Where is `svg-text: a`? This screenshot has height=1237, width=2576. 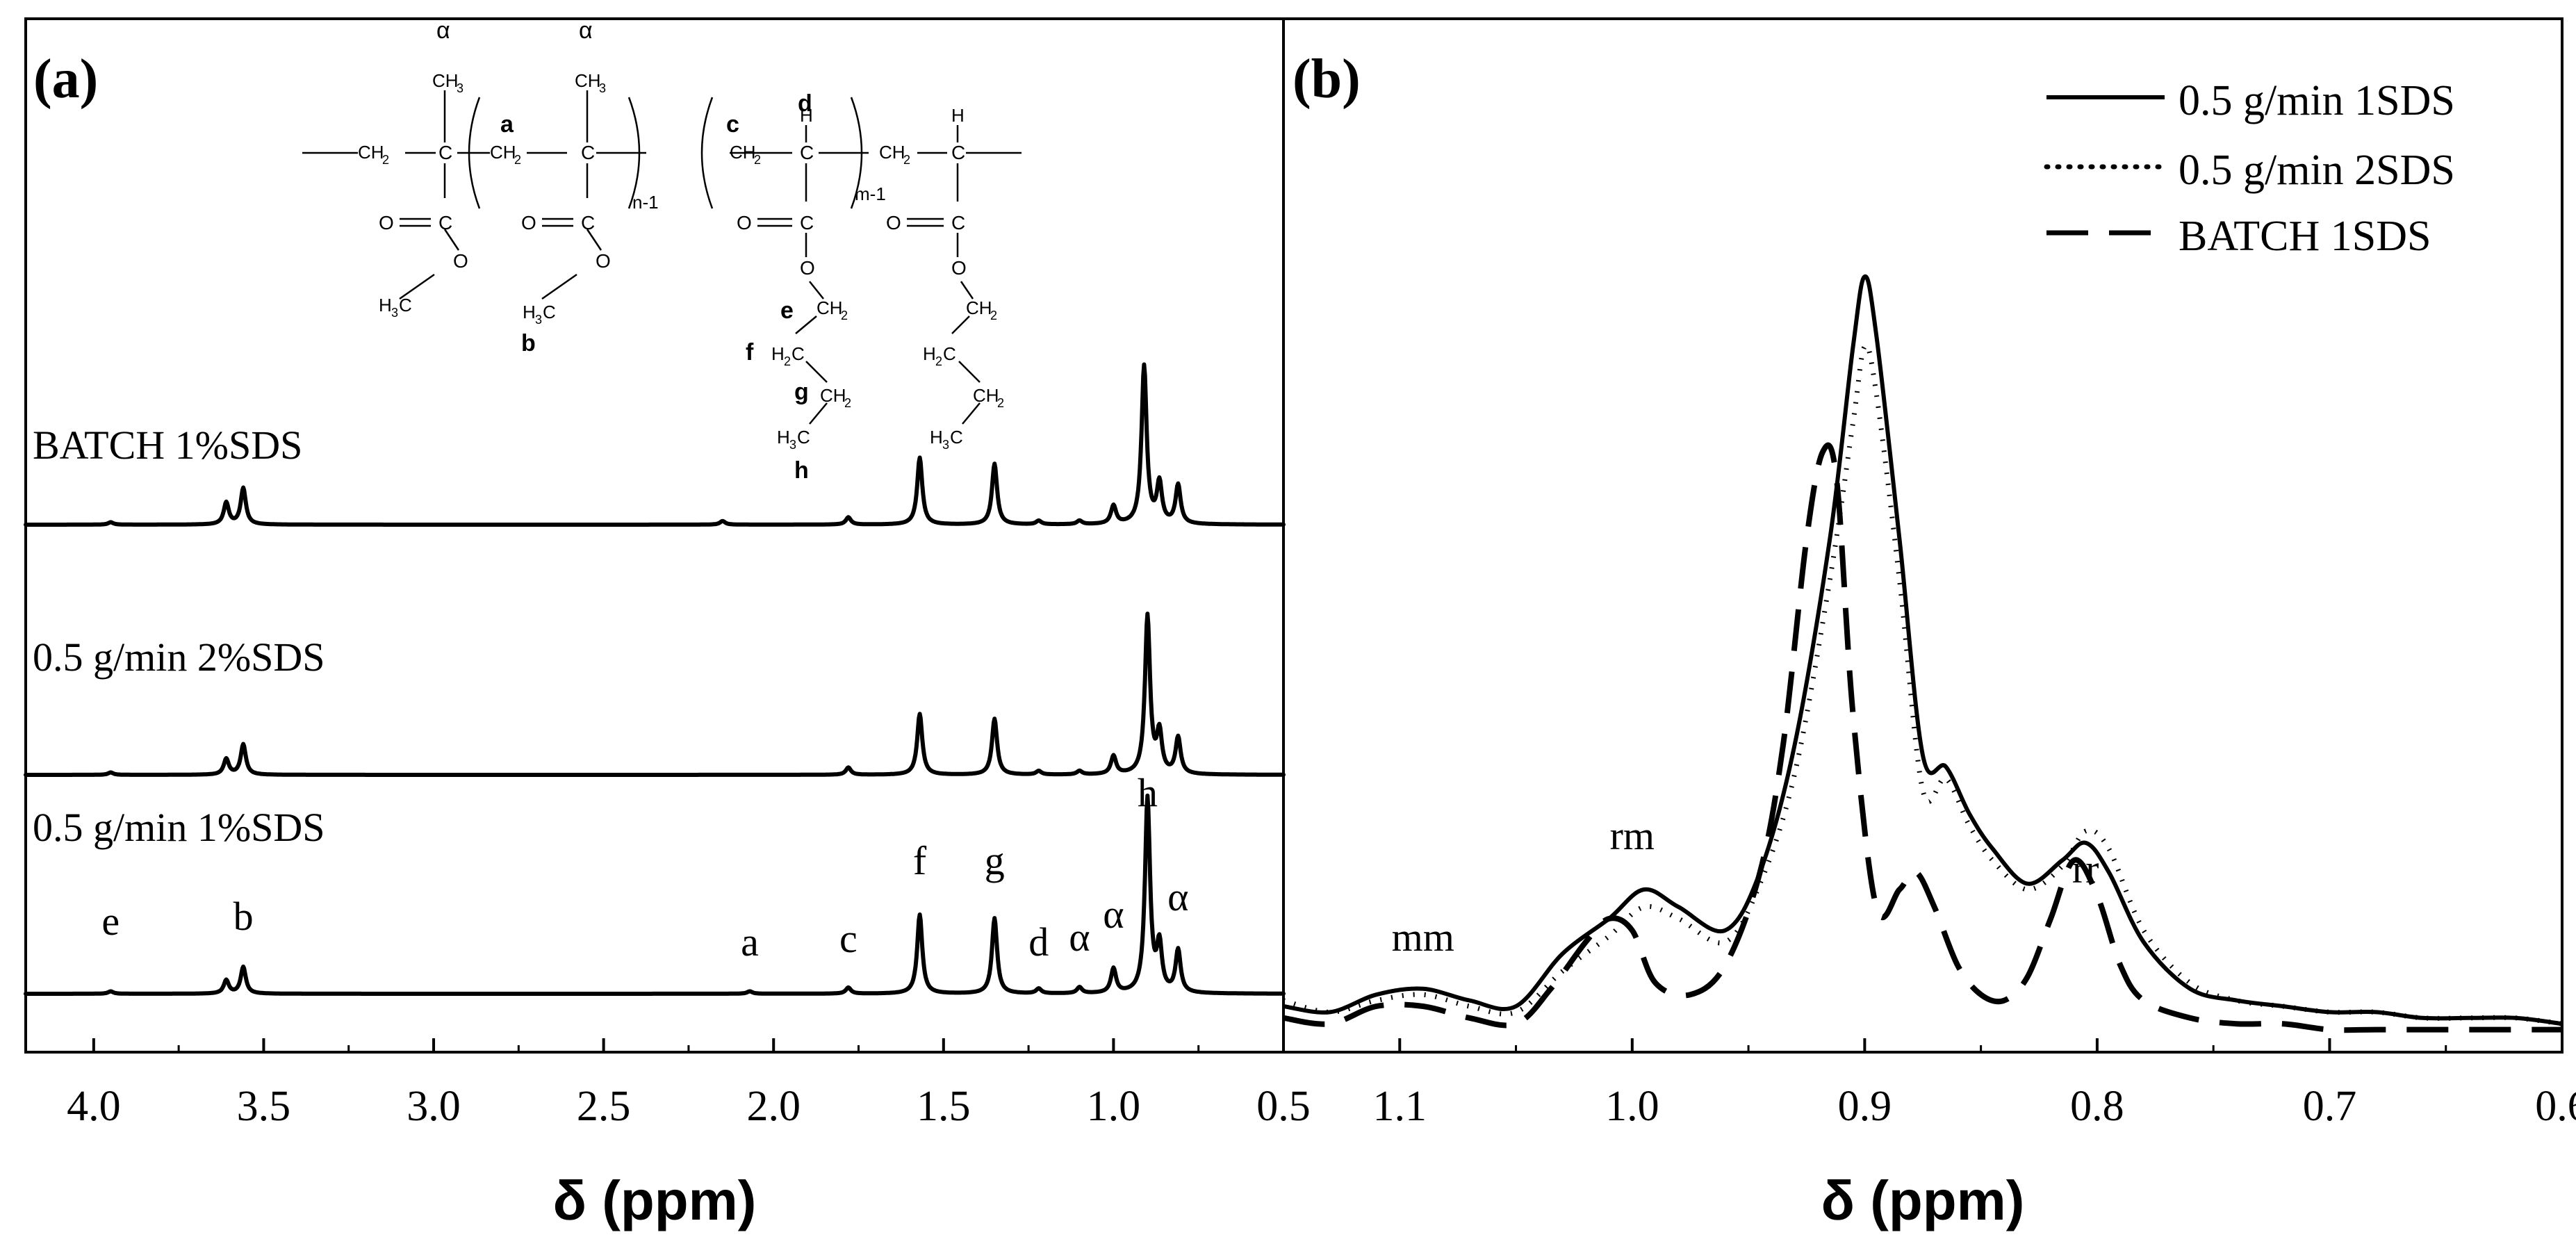 svg-text: a is located at coordinates (507, 125).